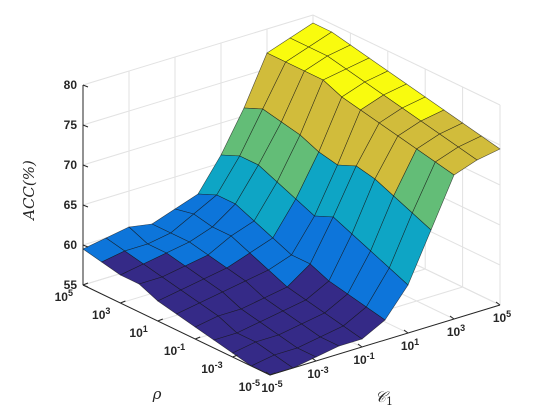 This screenshot has width=560, height=420. Describe the element at coordinates (456, 331) in the screenshot. I see `x-tick-label: 10³` at that location.